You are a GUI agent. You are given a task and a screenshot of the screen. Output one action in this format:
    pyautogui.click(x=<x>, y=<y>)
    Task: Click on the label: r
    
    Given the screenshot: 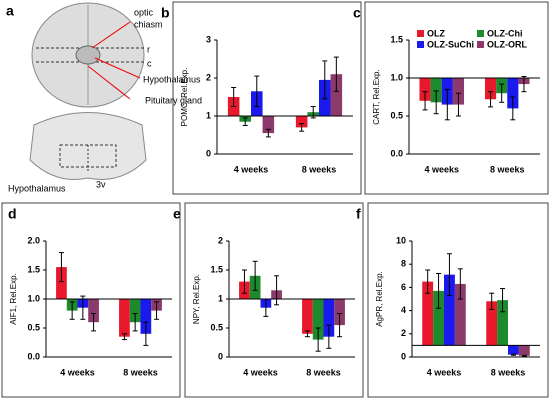 What is the action you would take?
    pyautogui.click(x=148, y=49)
    